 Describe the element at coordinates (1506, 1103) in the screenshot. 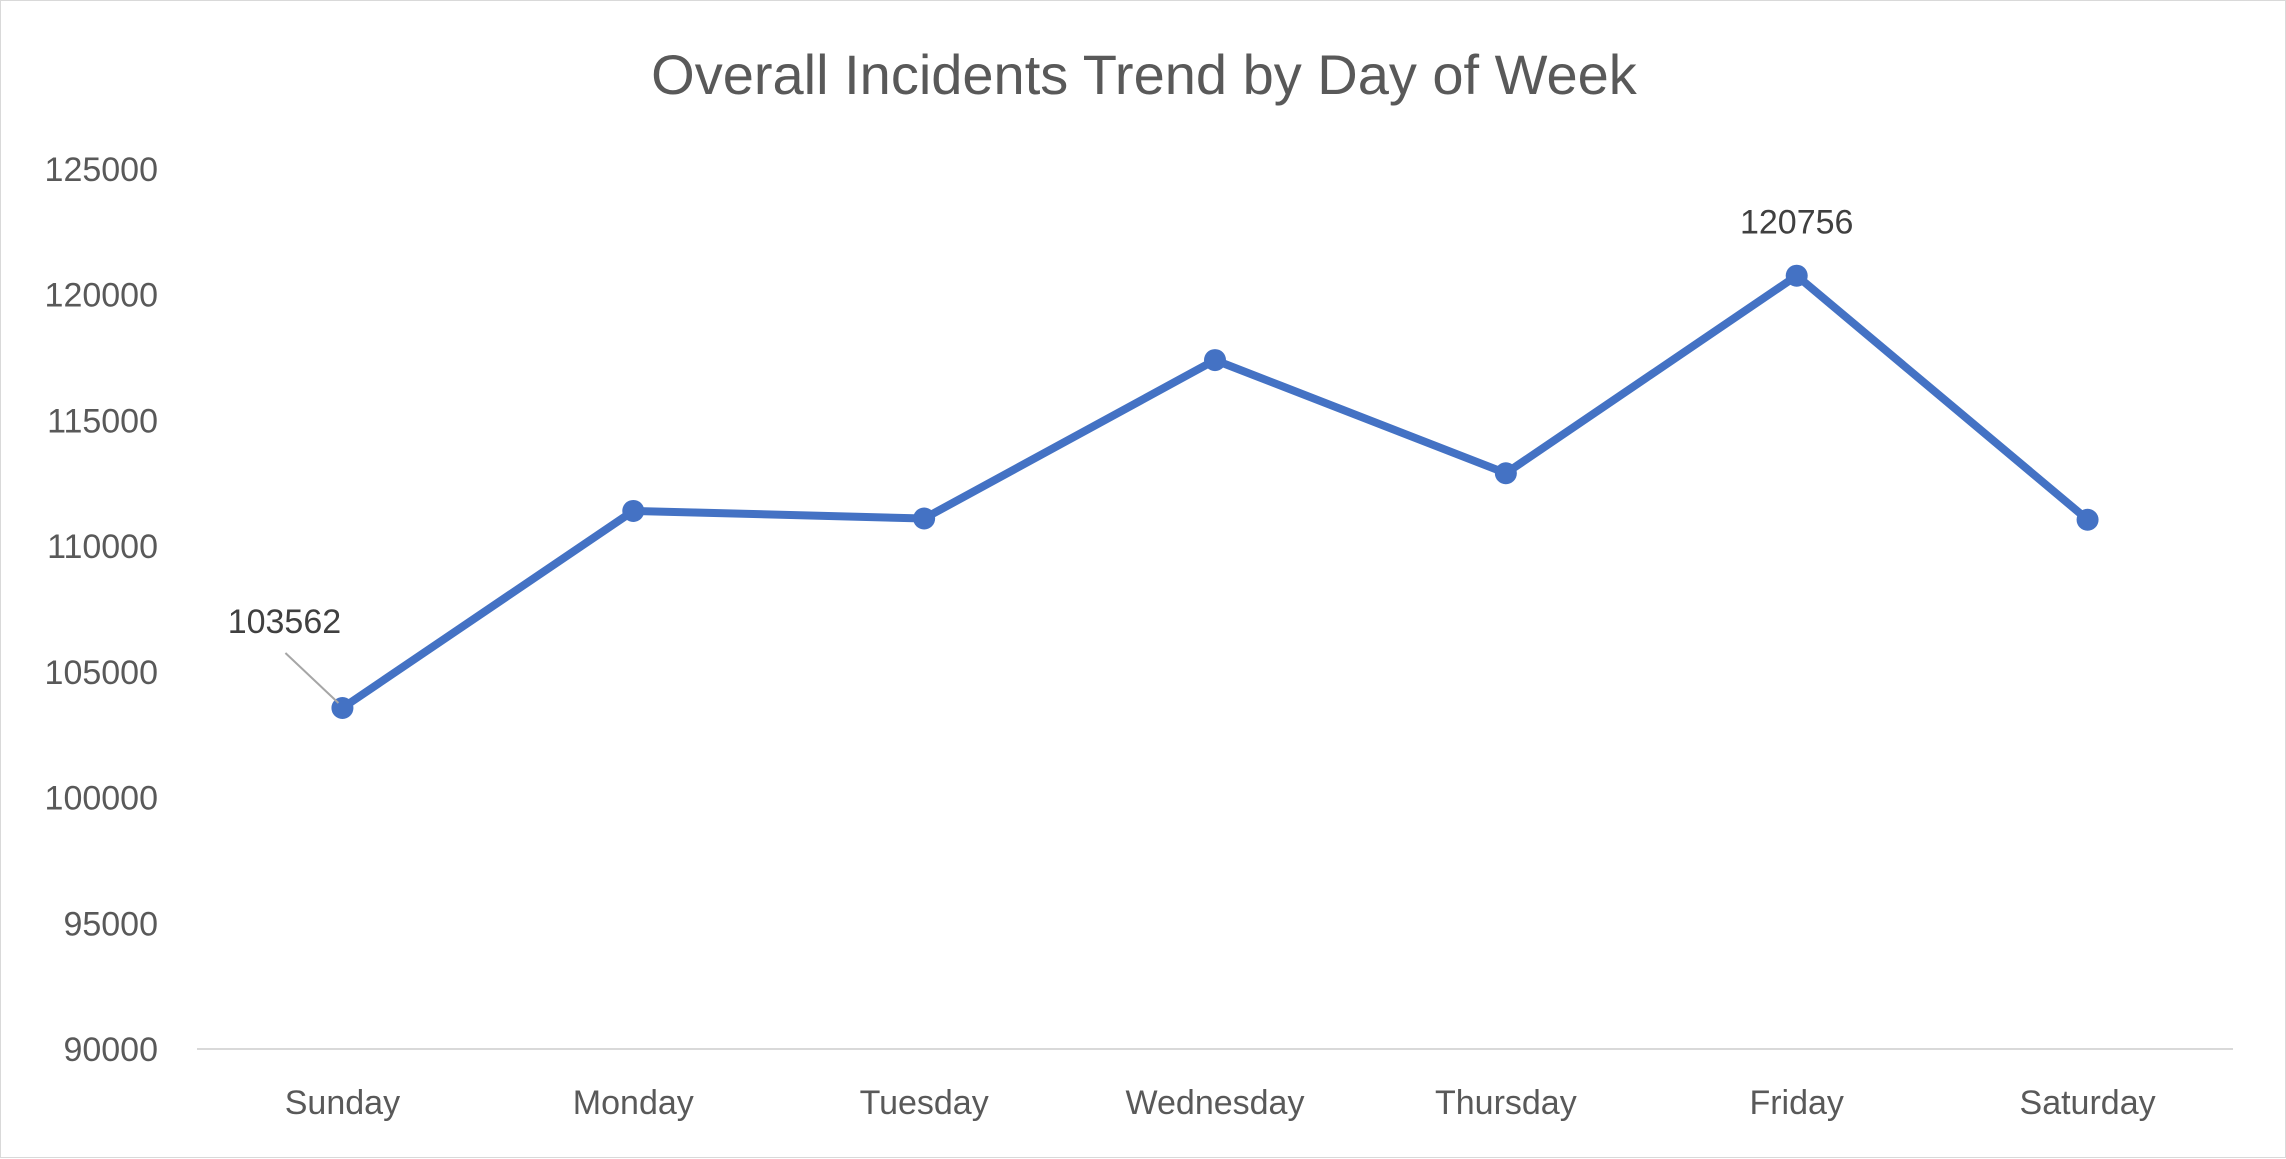

I see `x-tick-label: Thursday` at that location.